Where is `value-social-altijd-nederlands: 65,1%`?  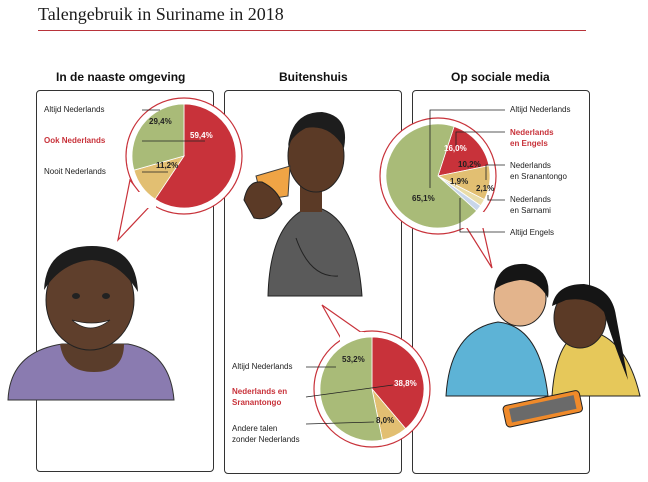
value-social-altijd-nederlands: 65,1% is located at coordinates (423, 198).